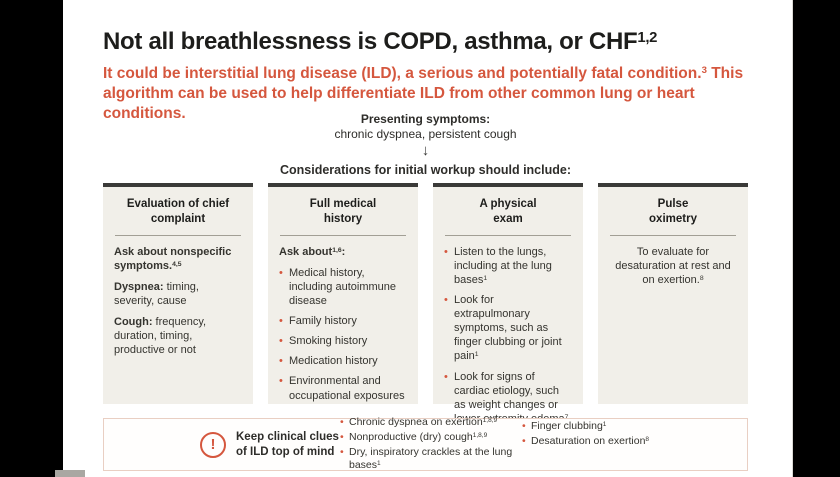 The image size is (840, 477). I want to click on presenting-symptoms-label: Presenting symptoms:, so click(425, 119).